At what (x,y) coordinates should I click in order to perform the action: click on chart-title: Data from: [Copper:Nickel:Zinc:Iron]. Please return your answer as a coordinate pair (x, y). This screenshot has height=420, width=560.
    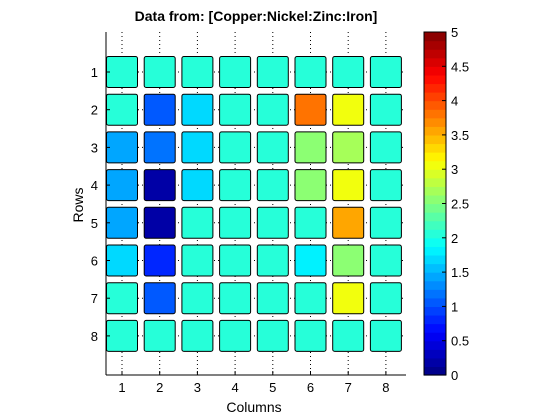
    Looking at the image, I should click on (256, 16).